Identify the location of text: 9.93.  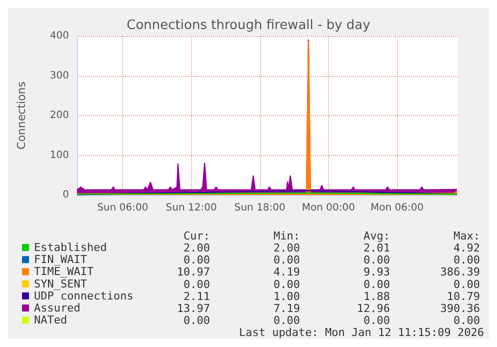
(377, 272).